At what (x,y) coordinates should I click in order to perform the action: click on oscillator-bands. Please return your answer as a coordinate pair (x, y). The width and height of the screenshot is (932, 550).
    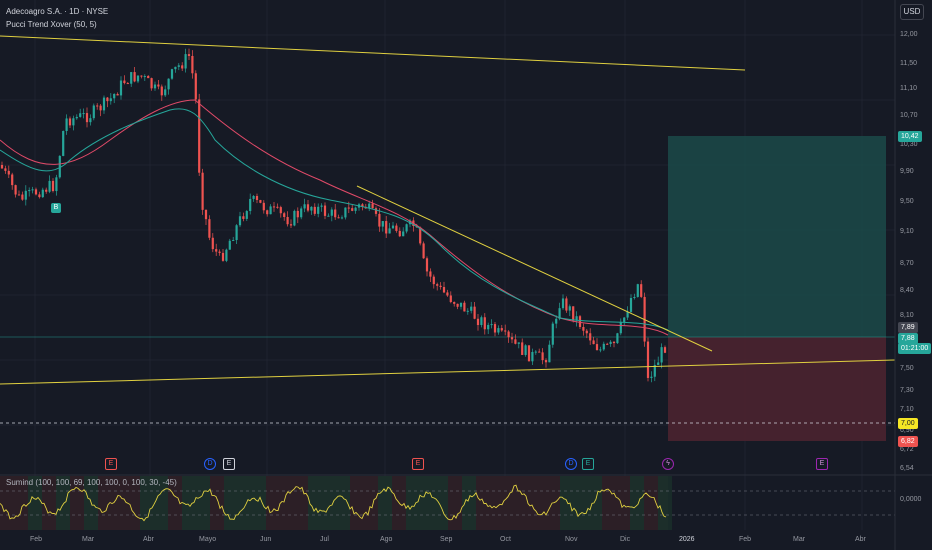
    Looking at the image, I should click on (336, 503).